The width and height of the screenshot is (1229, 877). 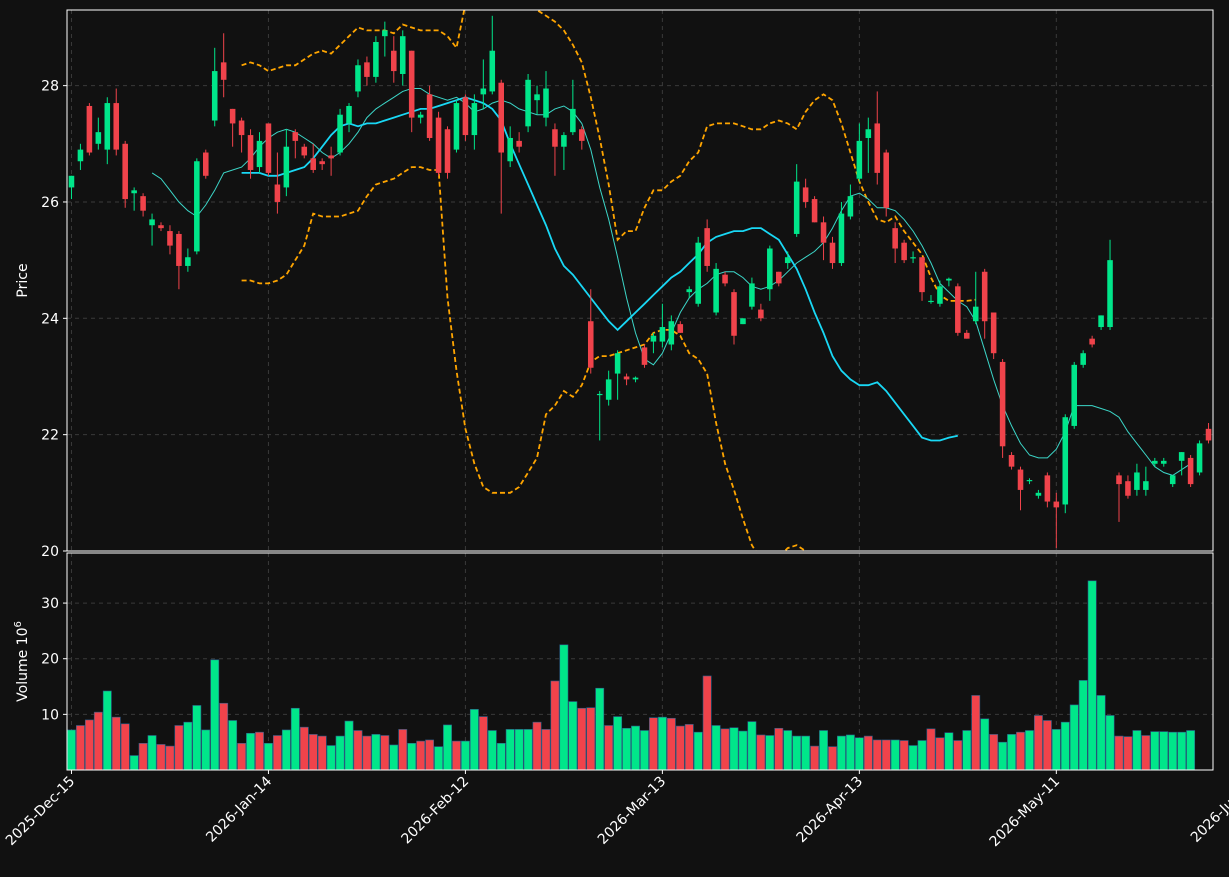 I want to click on date-tick-label: 2026-Jan-14, so click(x=239, y=809).